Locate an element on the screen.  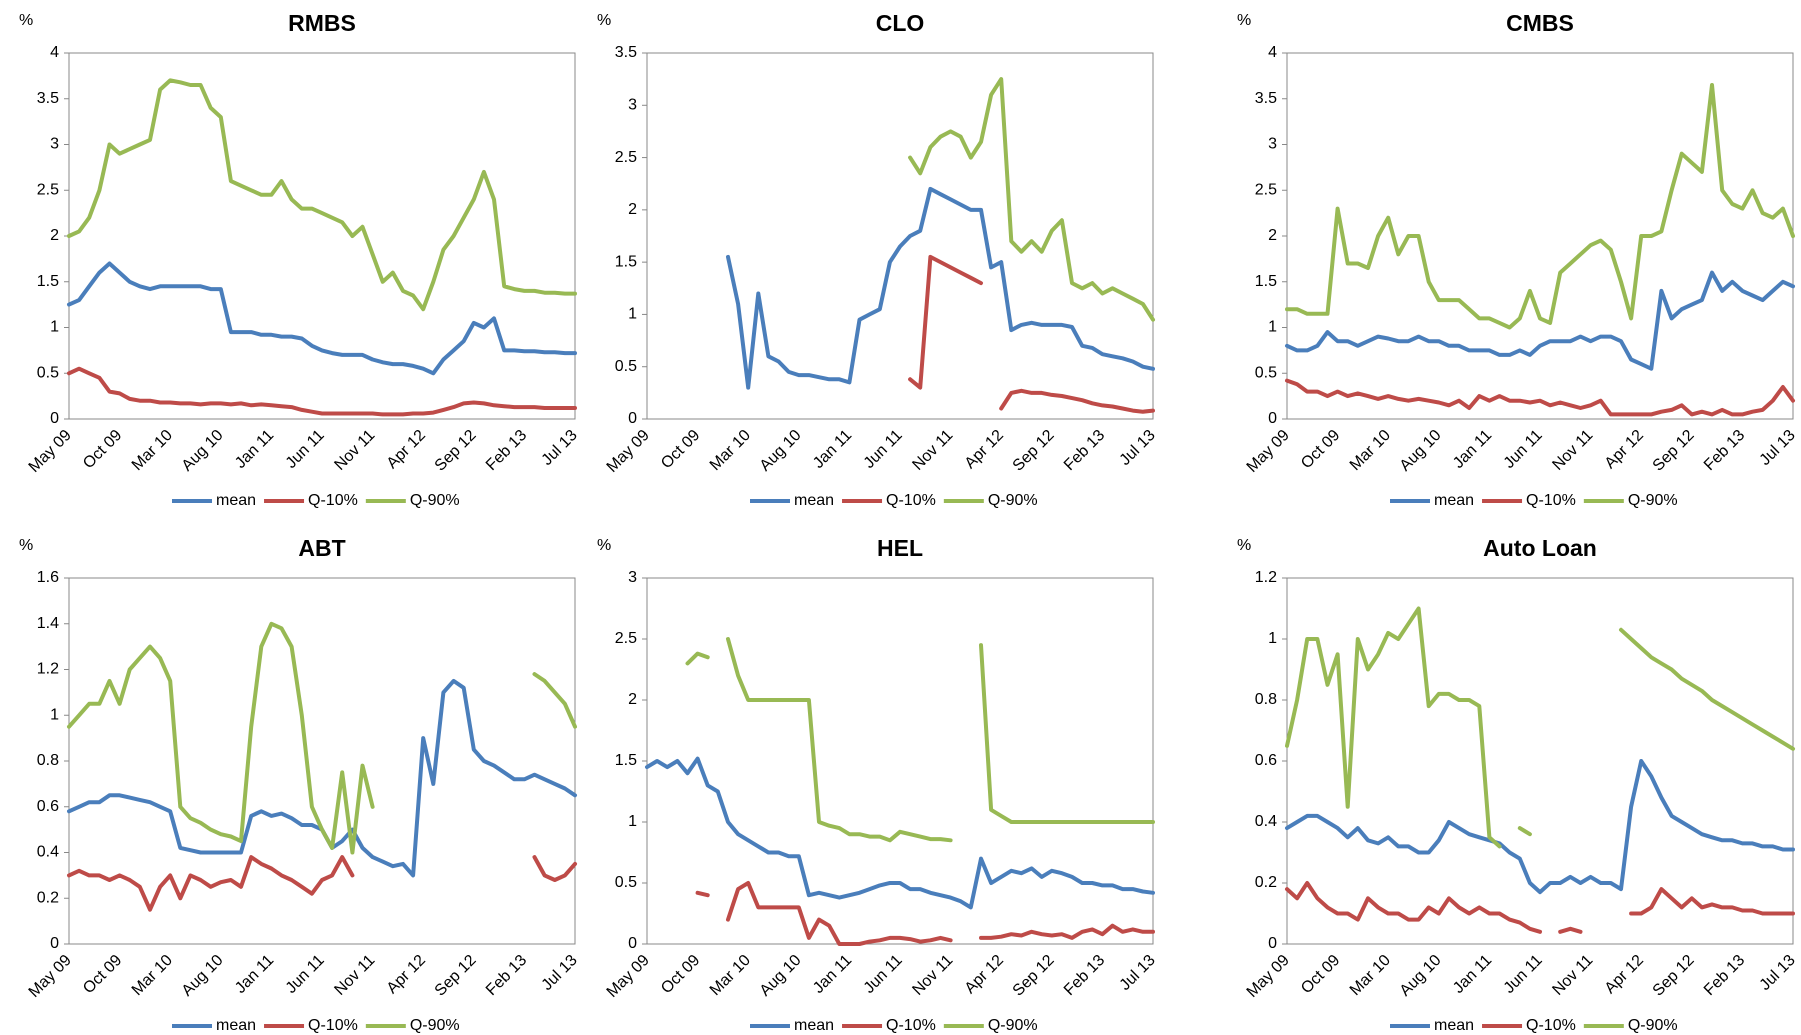
chart-title: RMBS is located at coordinates (322, 23).